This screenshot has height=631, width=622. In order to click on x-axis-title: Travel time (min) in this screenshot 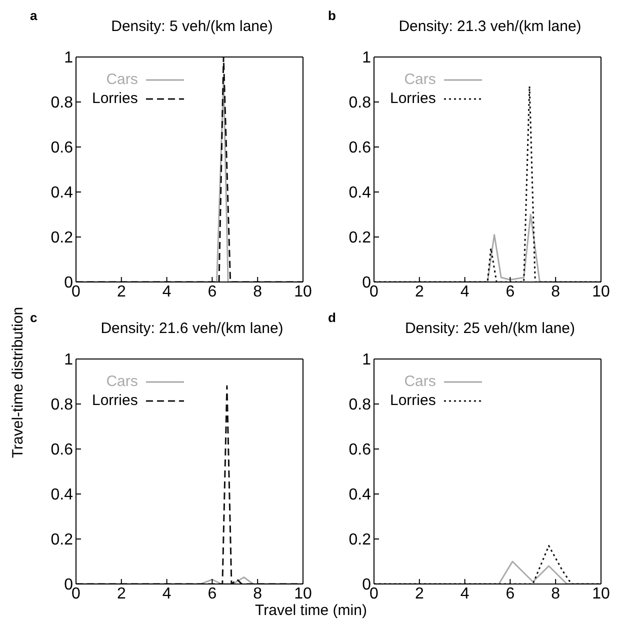, I will do `click(311, 610)`.